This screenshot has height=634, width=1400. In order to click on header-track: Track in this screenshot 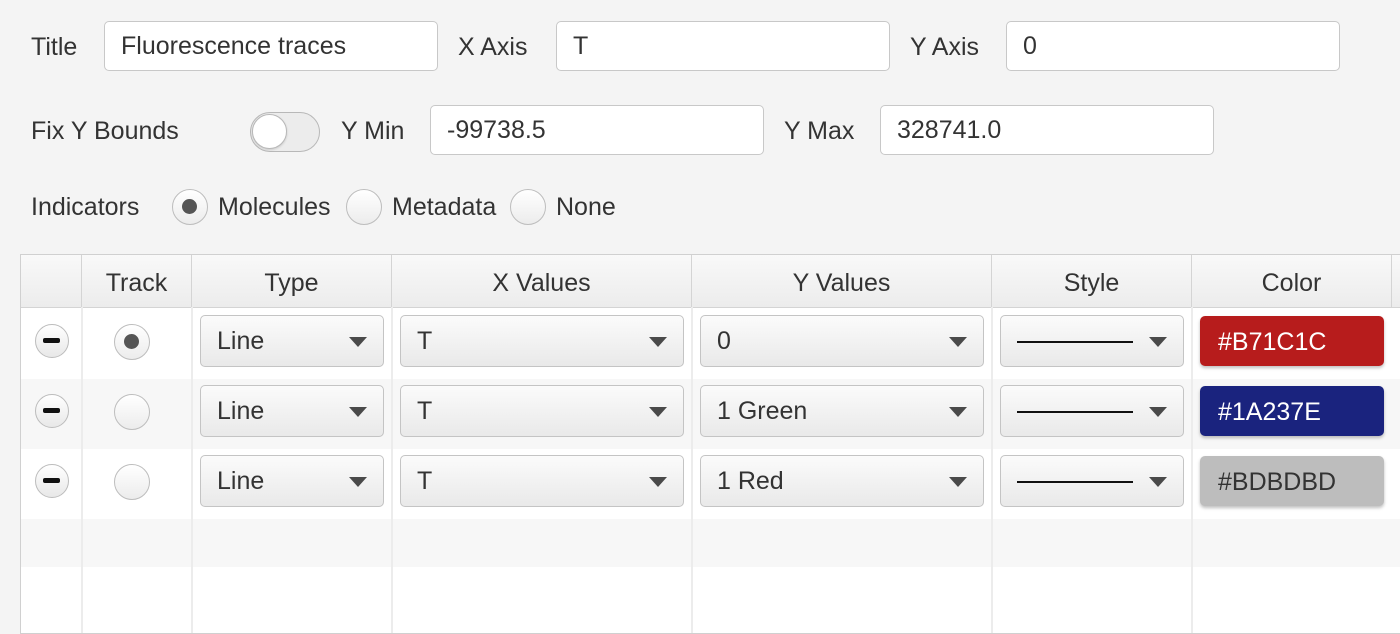, I will do `click(137, 281)`.